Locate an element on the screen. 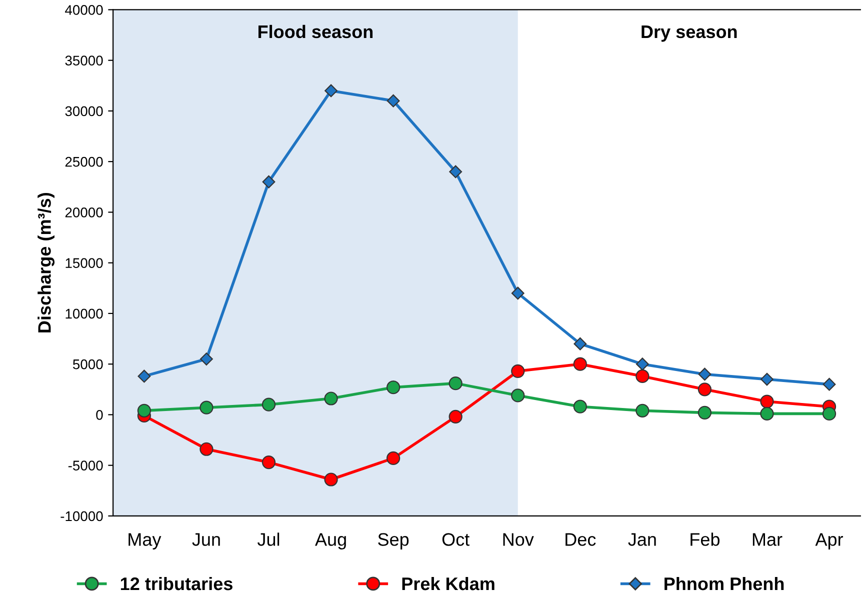 The height and width of the screenshot is (607, 863). y-tick-label: 15000 is located at coordinates (84, 263).